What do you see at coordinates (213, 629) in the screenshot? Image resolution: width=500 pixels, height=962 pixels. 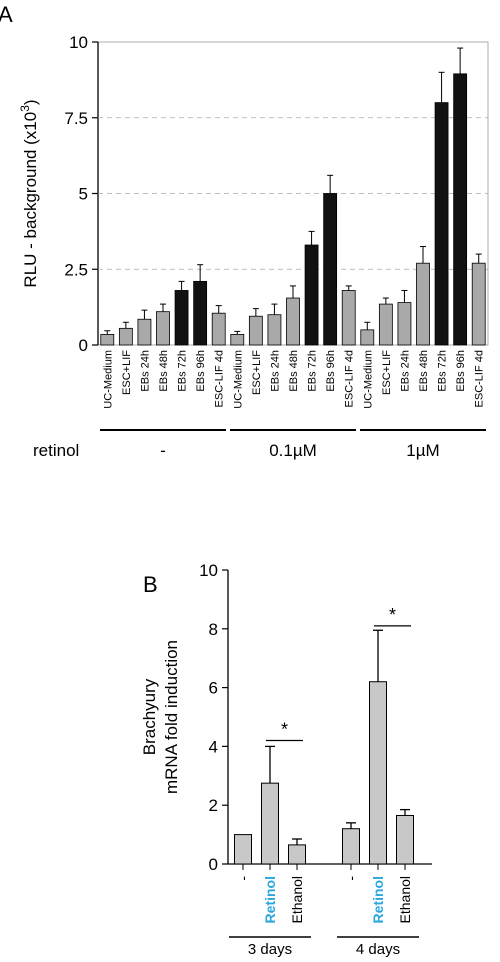 I see `y-tick-label: 8` at bounding box center [213, 629].